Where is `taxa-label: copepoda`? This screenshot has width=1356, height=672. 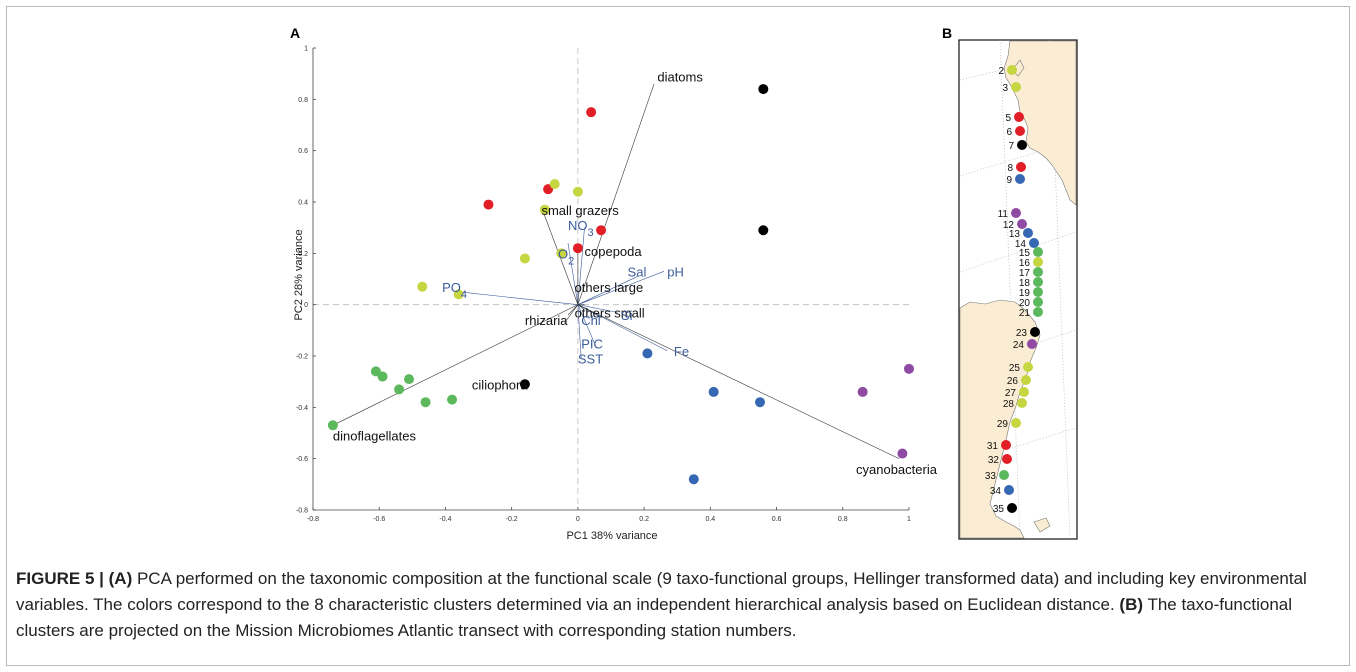
taxa-label: copepoda is located at coordinates (614, 251).